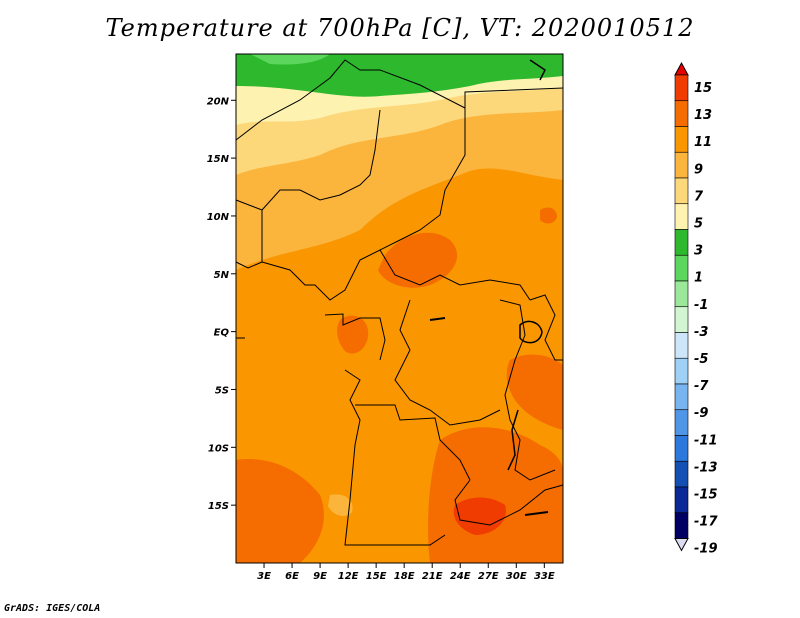 The image size is (800, 618). What do you see at coordinates (280, 511) in the screenshot?
I see `field-patch-warm-sw` at bounding box center [280, 511].